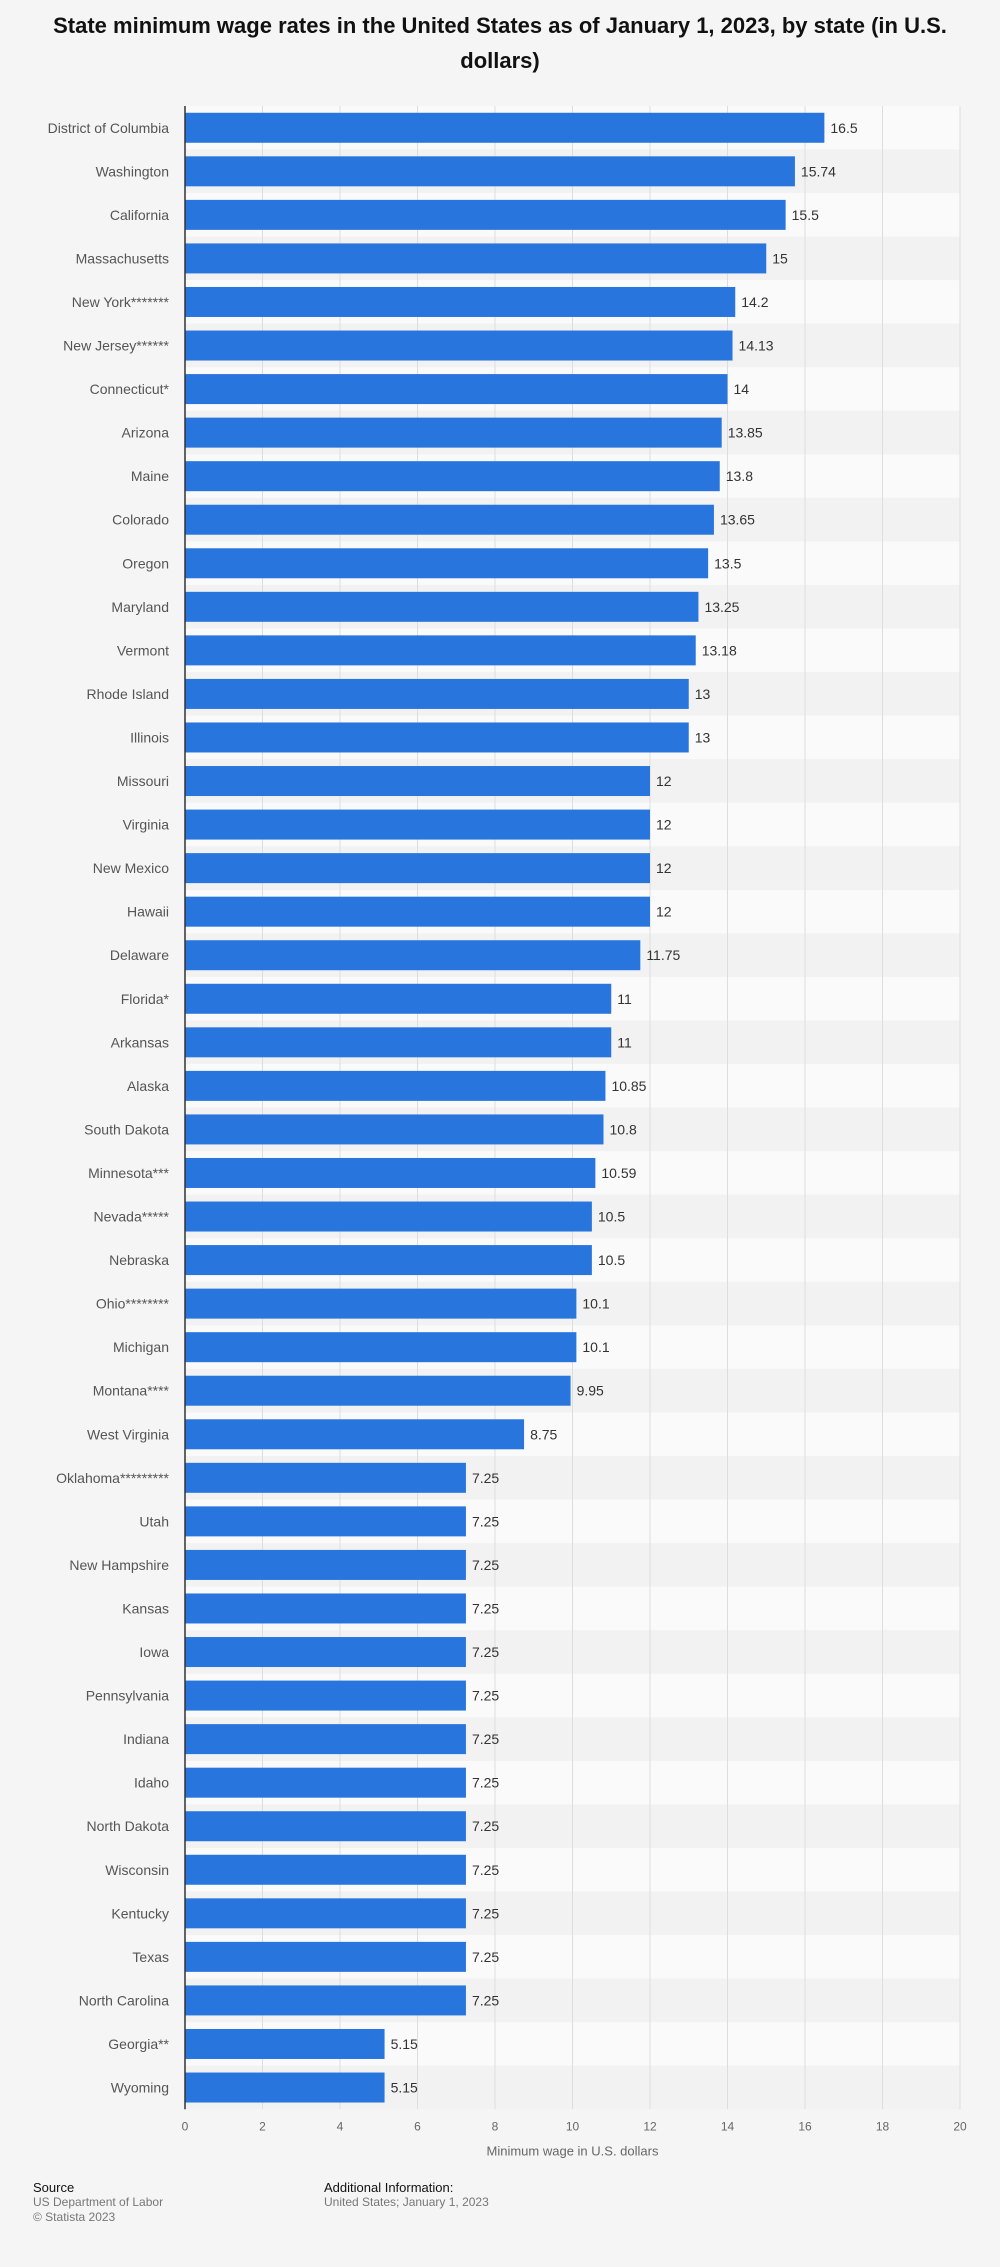  What do you see at coordinates (721, 607) in the screenshot?
I see `value-label: 13.25` at bounding box center [721, 607].